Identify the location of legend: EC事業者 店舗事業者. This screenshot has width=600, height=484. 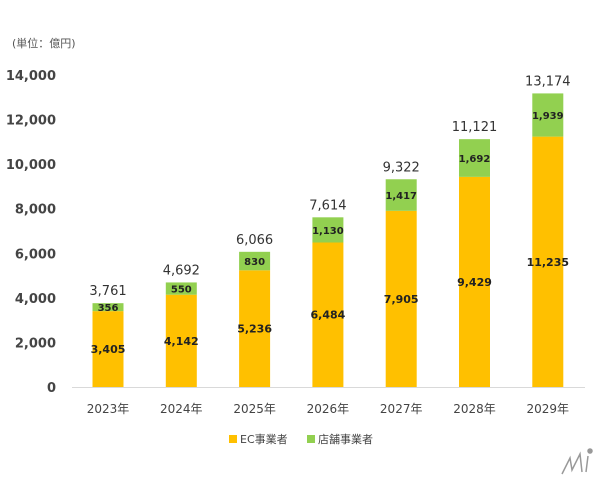
(301, 439).